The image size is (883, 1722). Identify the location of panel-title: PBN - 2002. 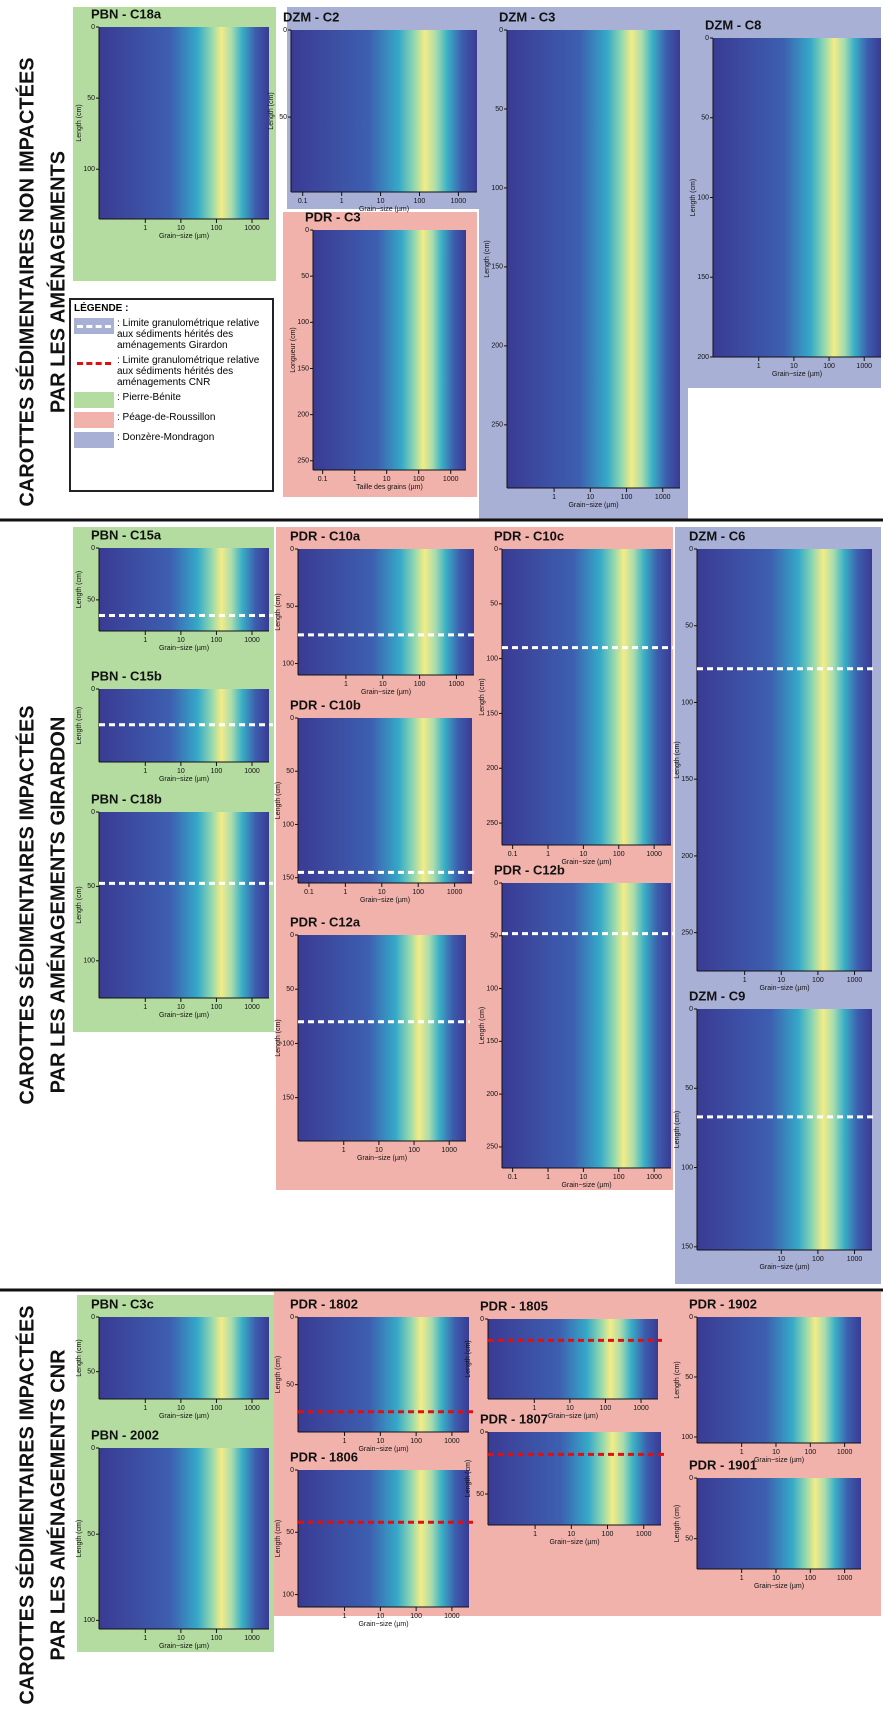
(125, 1434).